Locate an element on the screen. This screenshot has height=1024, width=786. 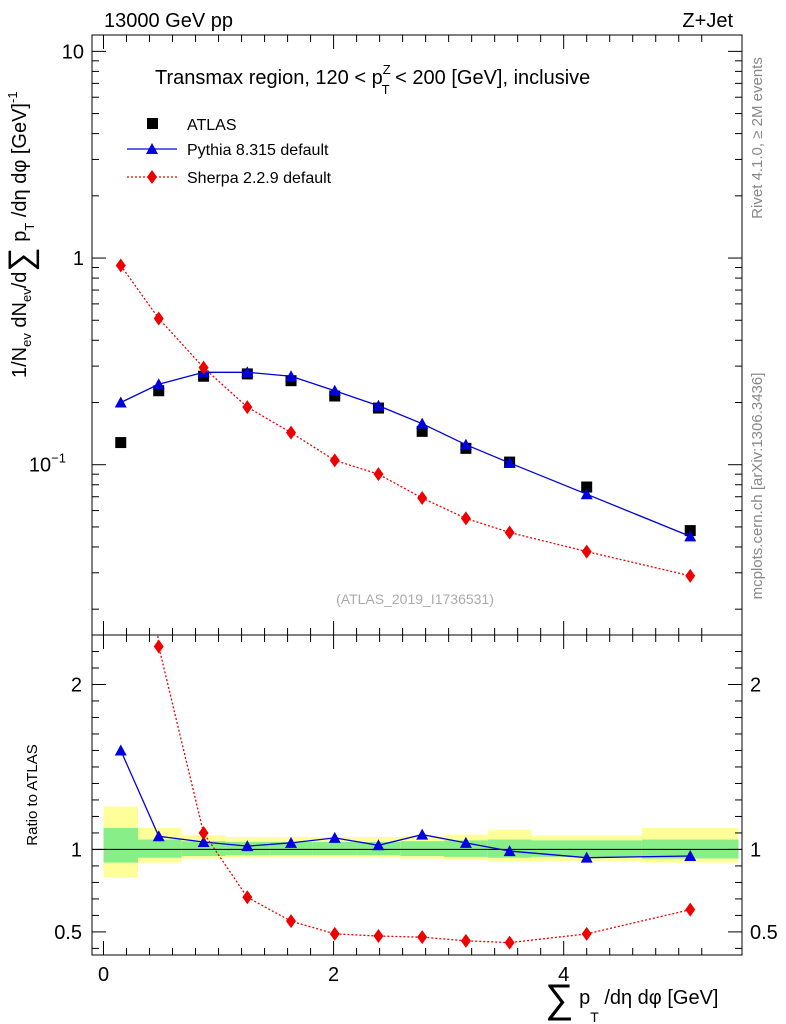
ratio-y-tick-label-right: 1 is located at coordinates (755, 850).